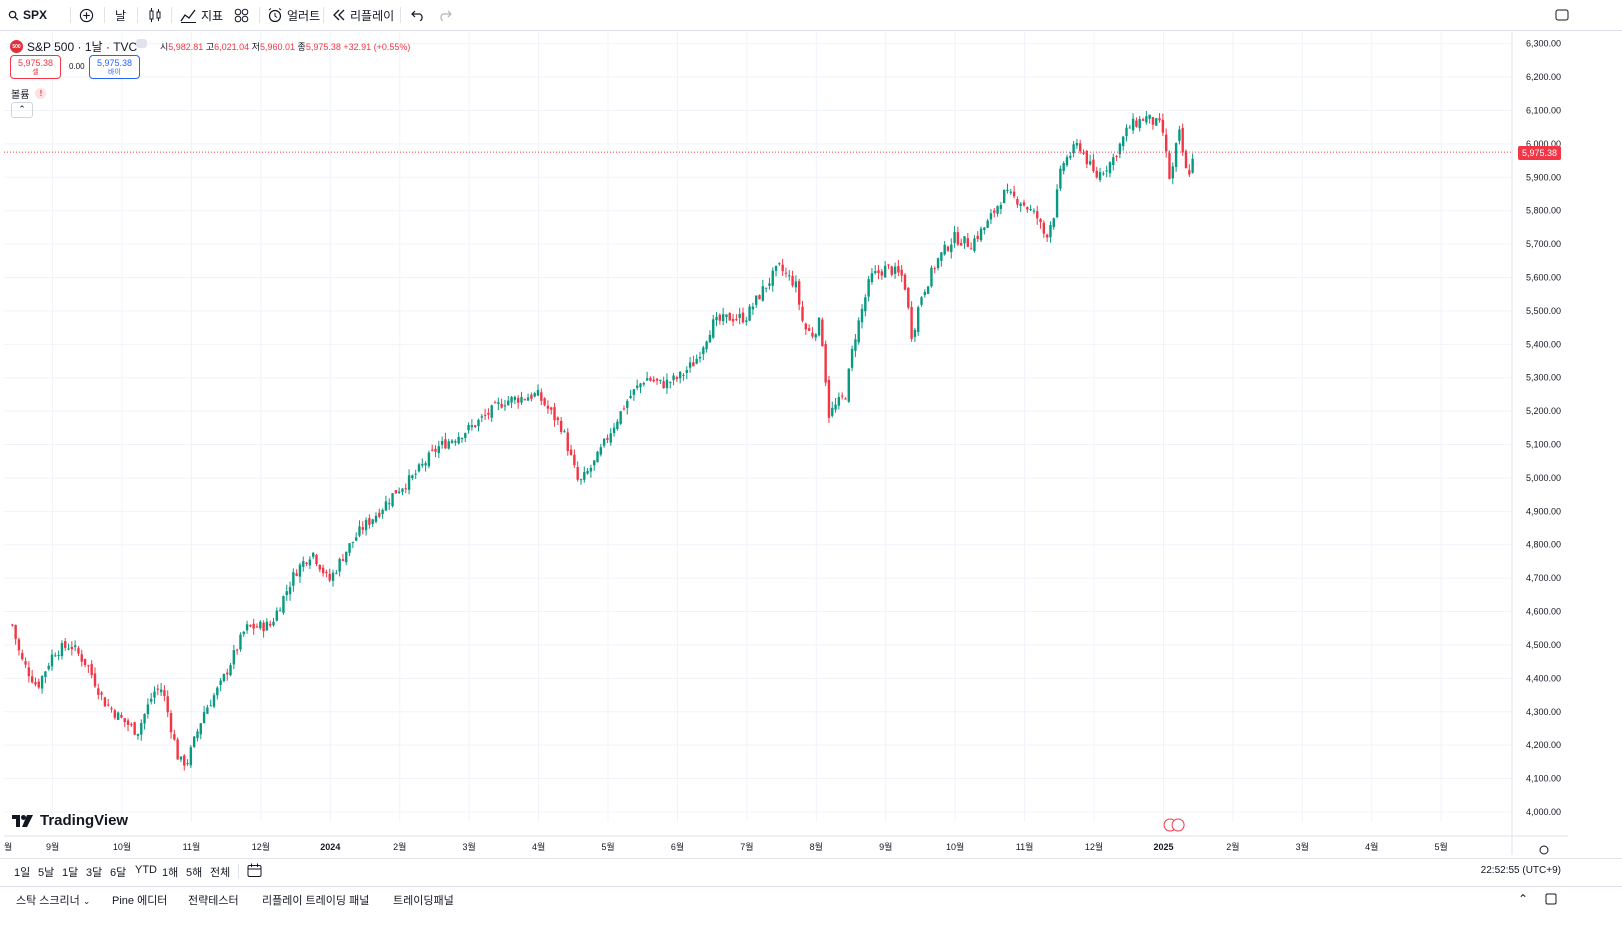  What do you see at coordinates (1178, 825) in the screenshot?
I see `us-flag-event-icon` at bounding box center [1178, 825].